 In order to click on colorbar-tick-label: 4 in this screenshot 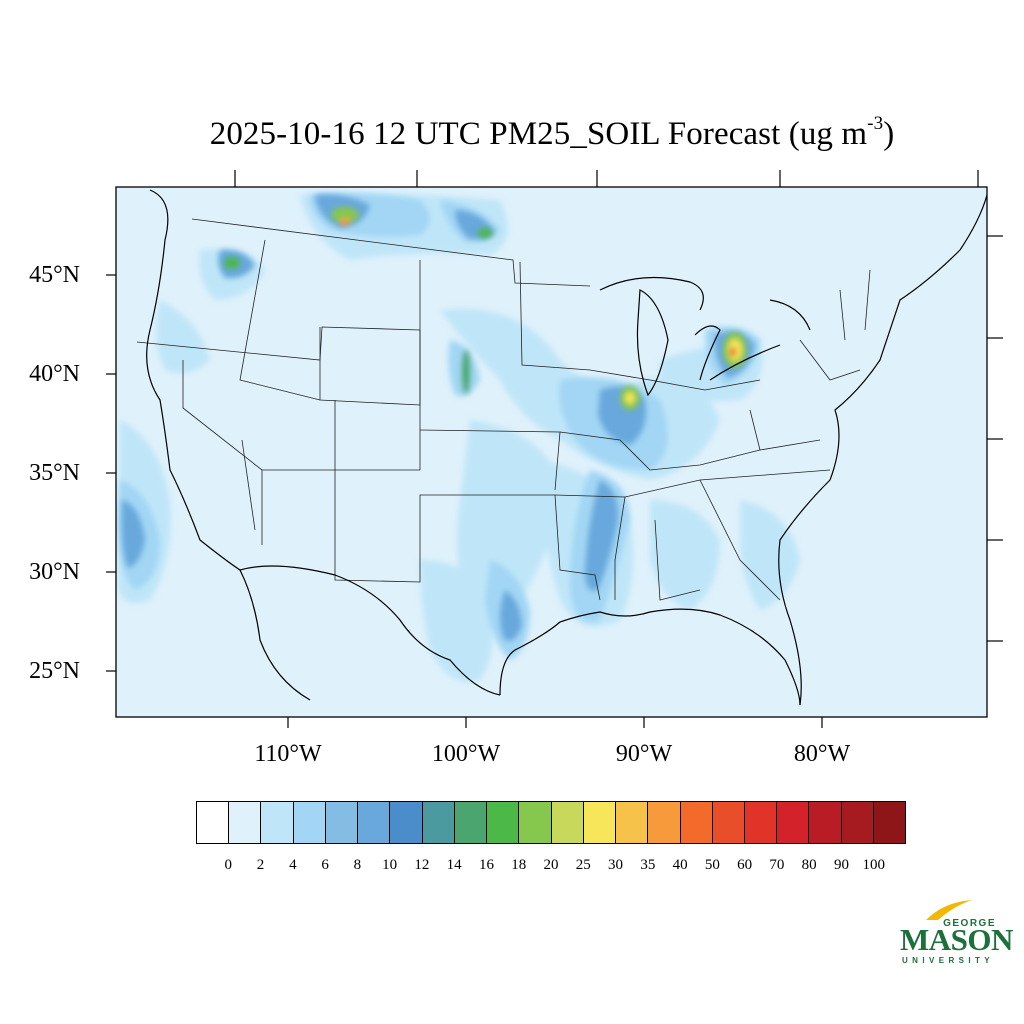, I will do `click(293, 865)`.